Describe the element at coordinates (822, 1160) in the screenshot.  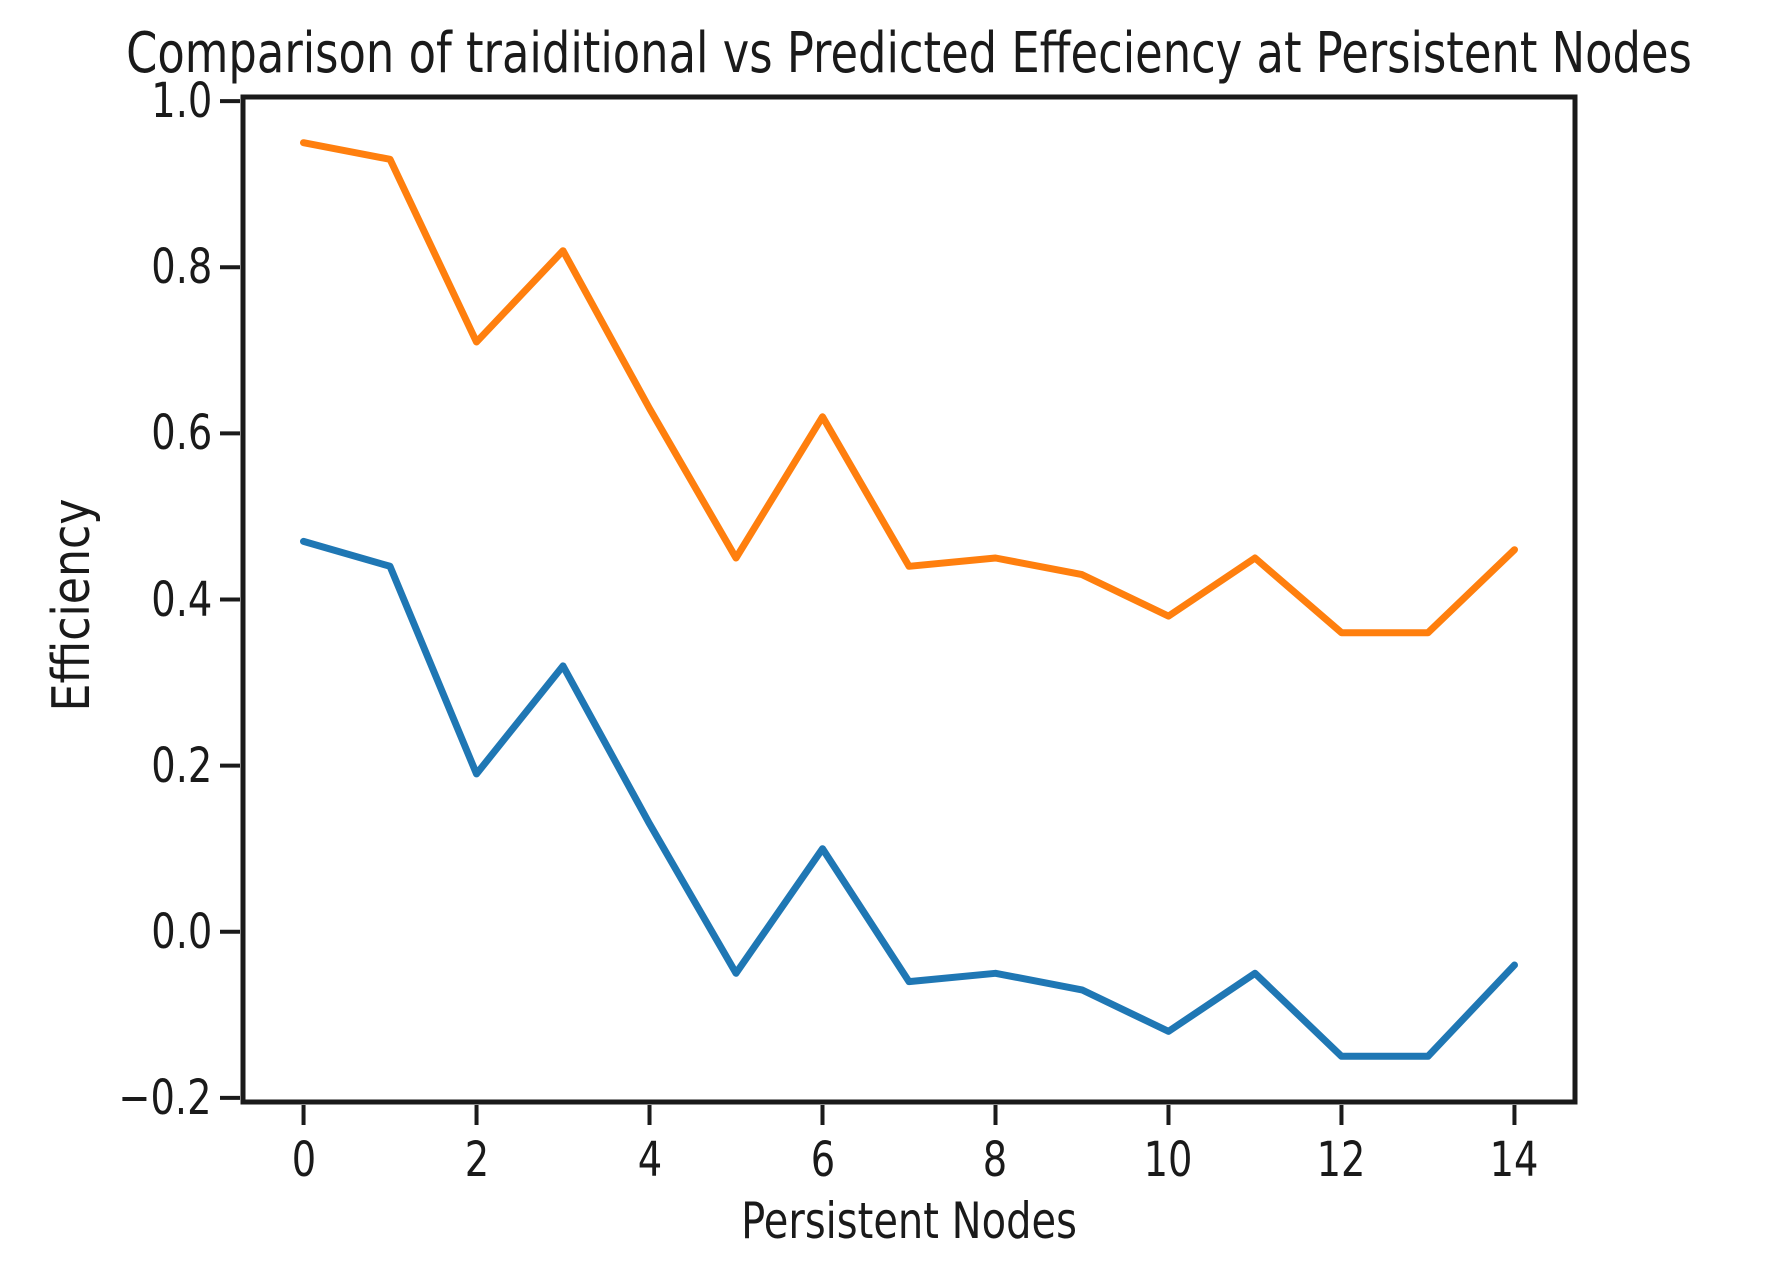
I see `x-tick-label: 6` at that location.